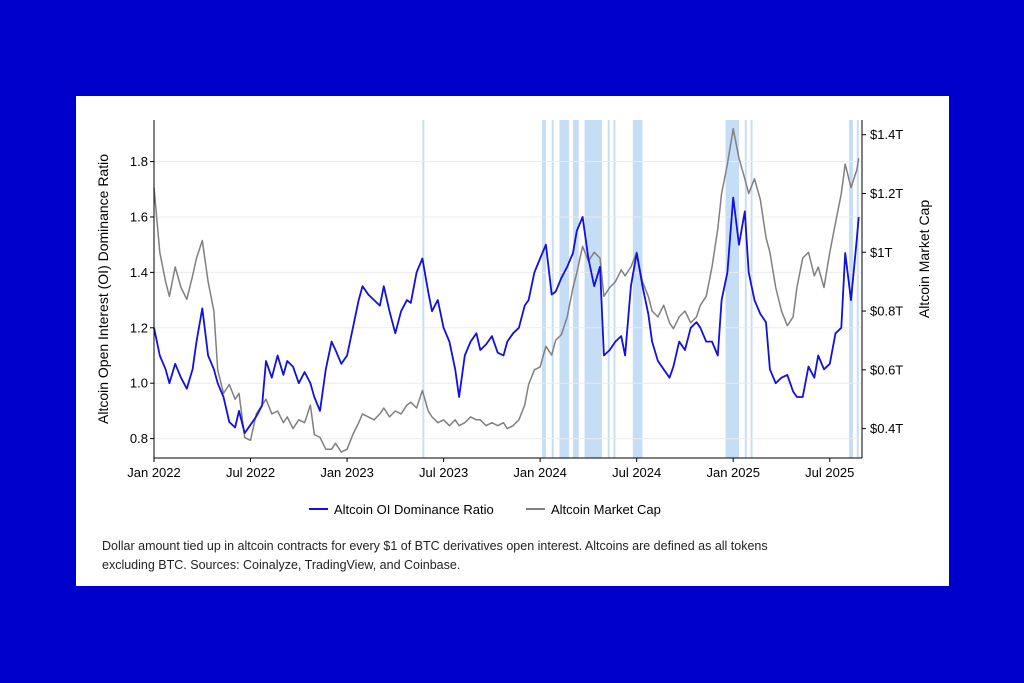 This screenshot has width=1024, height=683. I want to click on y2-tick-label: $0.4T, so click(886, 428).